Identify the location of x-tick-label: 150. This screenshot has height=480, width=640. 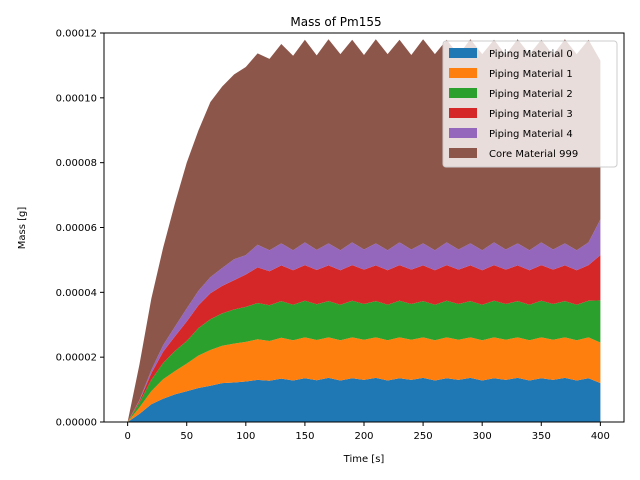
(304, 436).